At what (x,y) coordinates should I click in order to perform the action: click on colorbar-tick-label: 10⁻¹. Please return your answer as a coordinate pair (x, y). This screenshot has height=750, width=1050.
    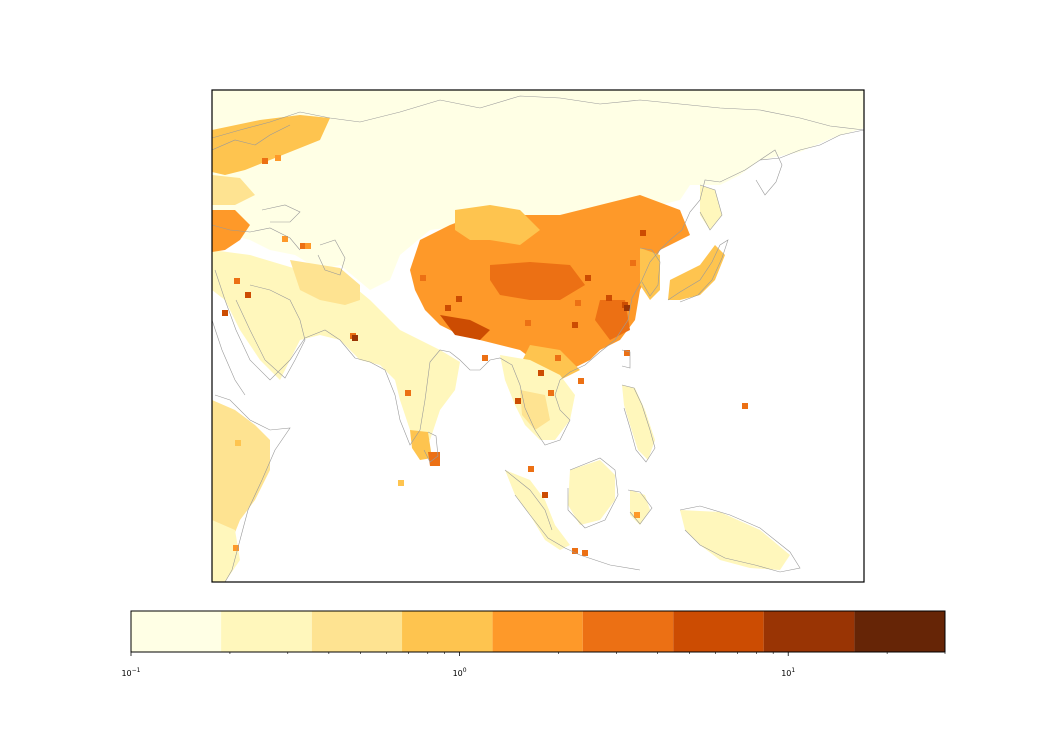
    Looking at the image, I should click on (130, 672).